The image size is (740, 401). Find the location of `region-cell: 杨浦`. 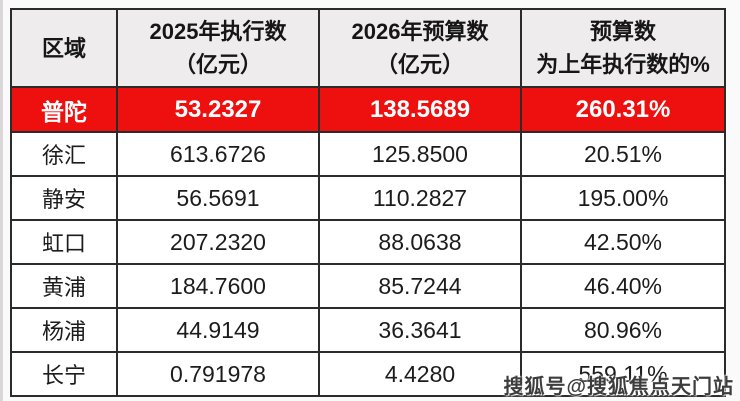

region-cell: 杨浦 is located at coordinates (65, 330).